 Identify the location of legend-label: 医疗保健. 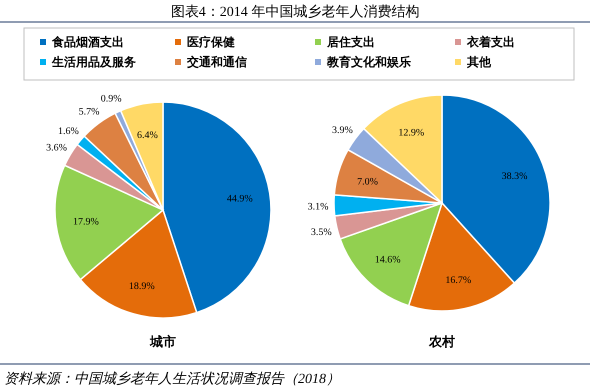
(211, 42).